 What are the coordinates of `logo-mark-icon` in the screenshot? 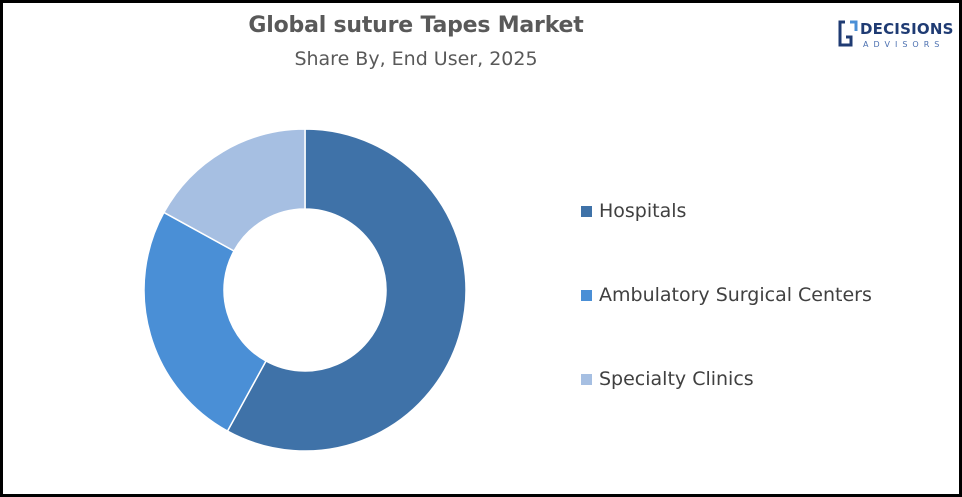 It's located at (848, 33).